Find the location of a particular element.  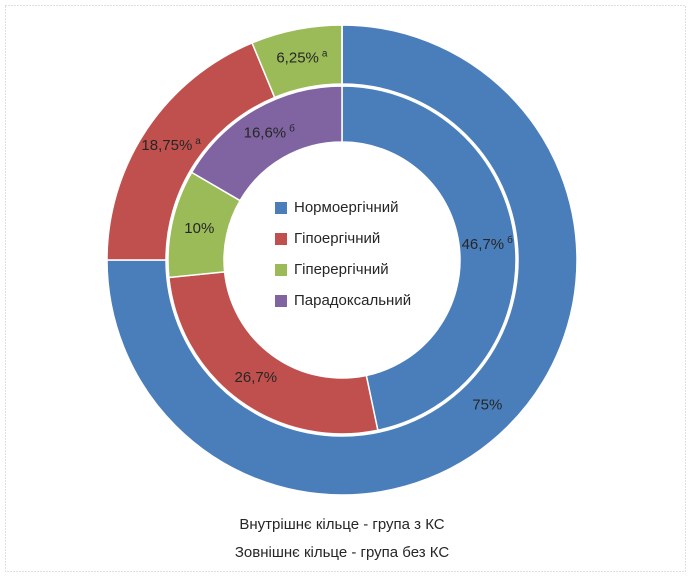

legend-label: Парадоксальний is located at coordinates (352, 300).